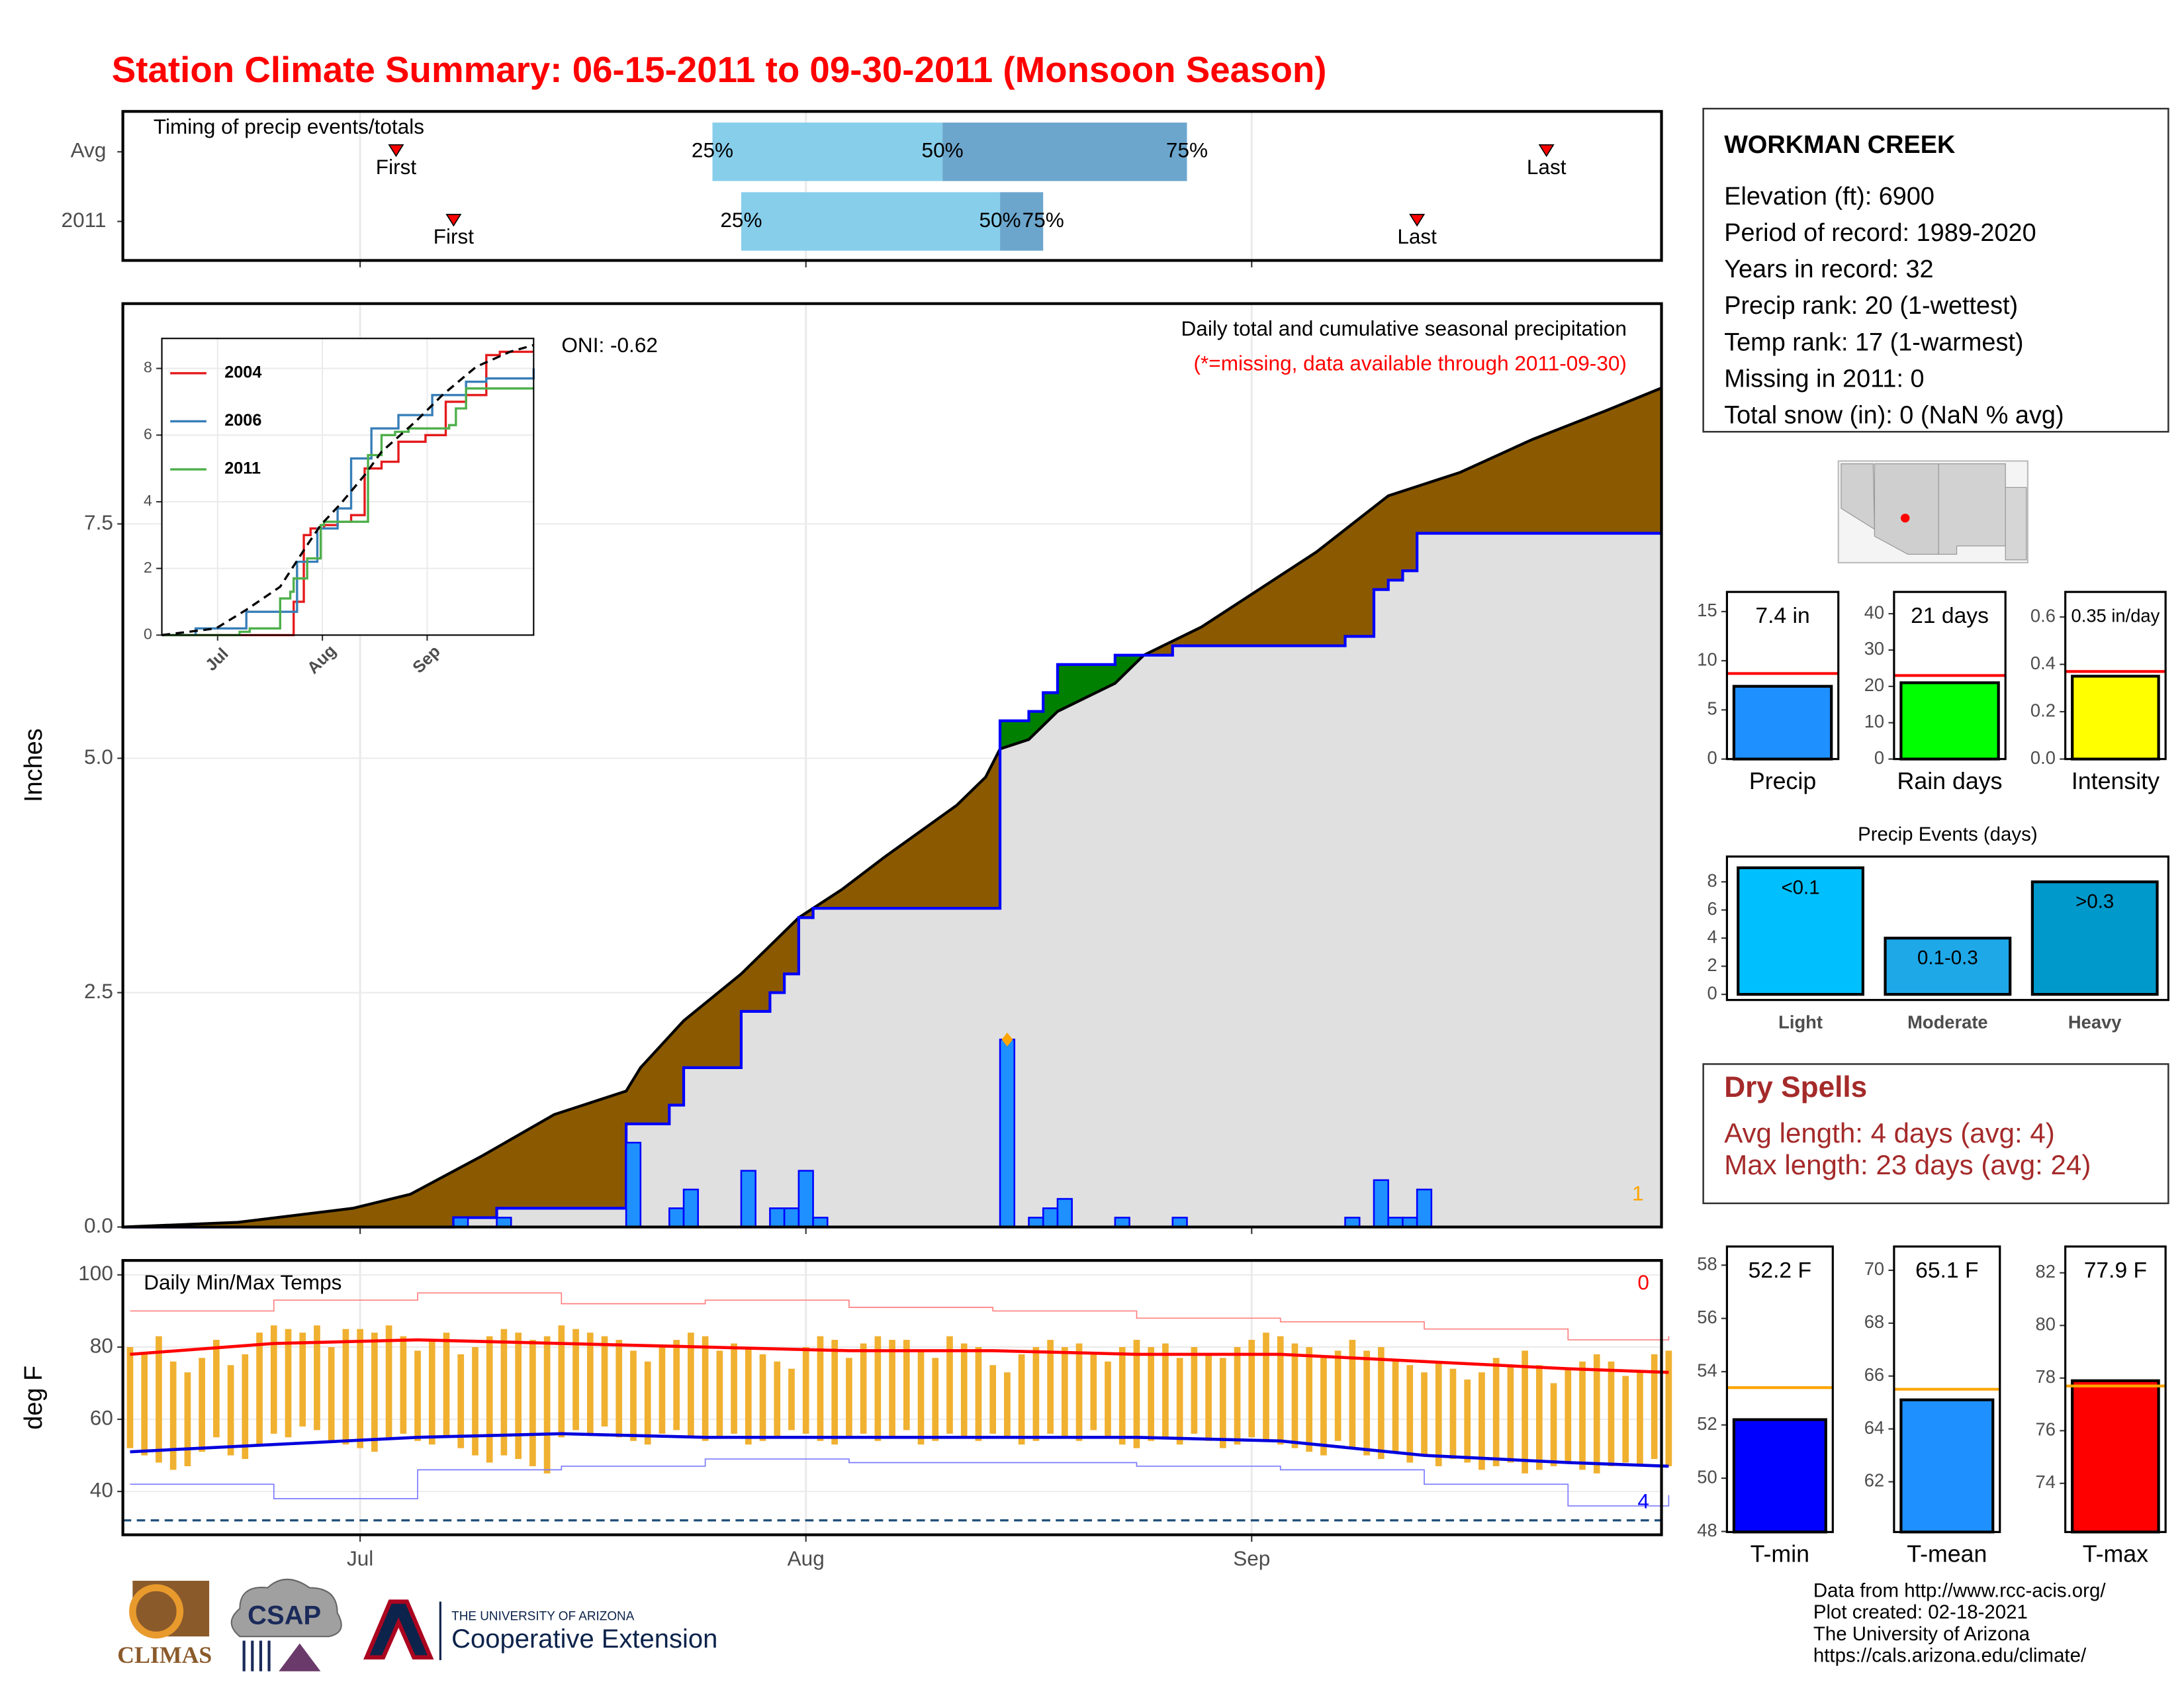  What do you see at coordinates (2115, 615) in the screenshot?
I see `value-label: 0.35 in/day` at bounding box center [2115, 615].